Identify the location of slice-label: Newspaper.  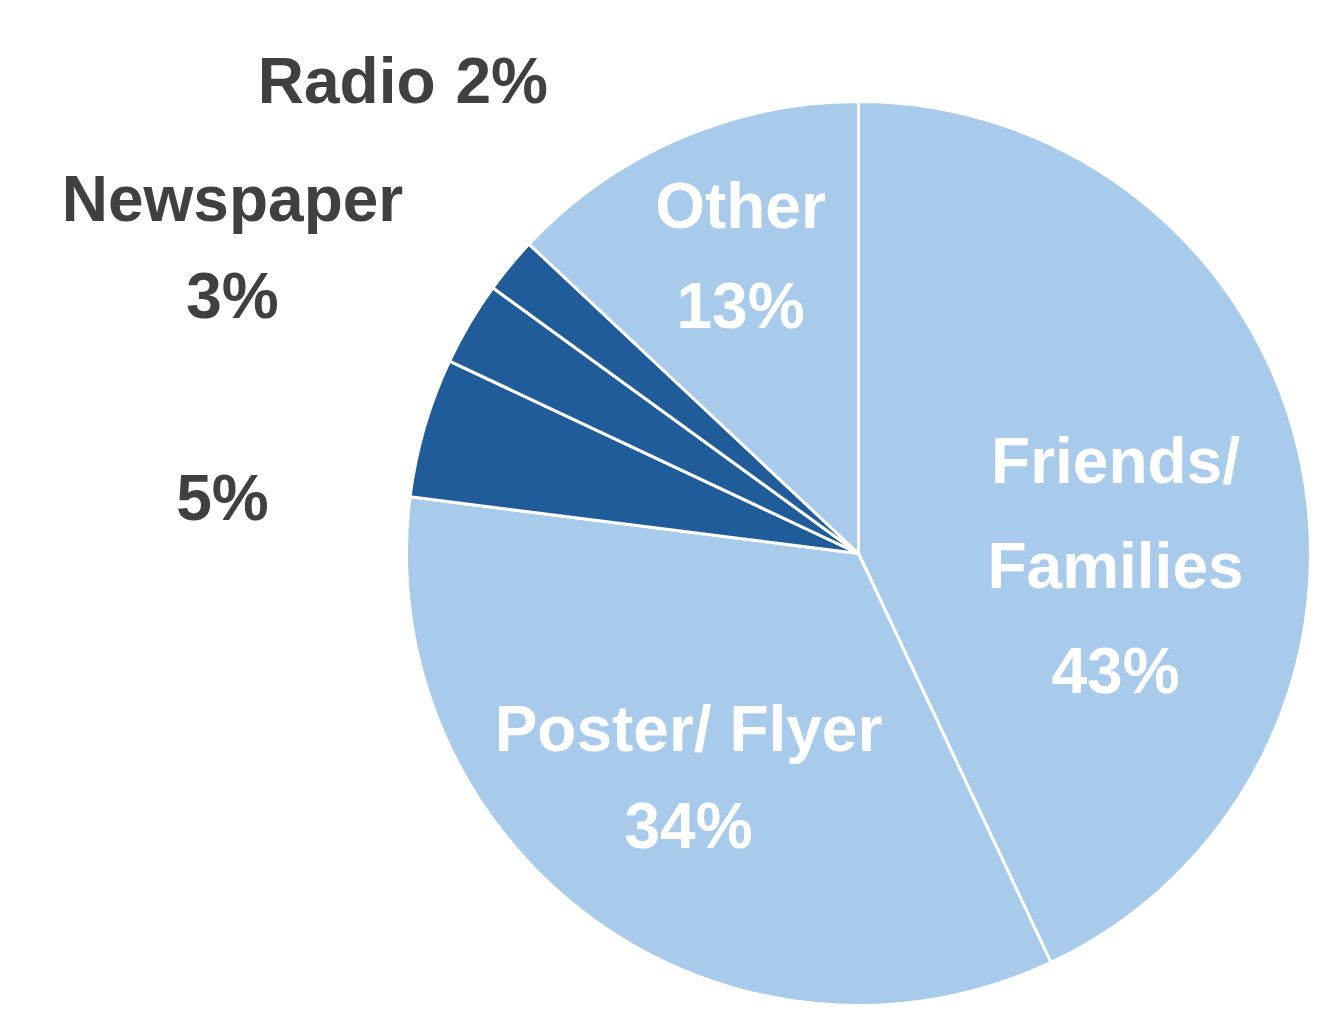
(232, 198).